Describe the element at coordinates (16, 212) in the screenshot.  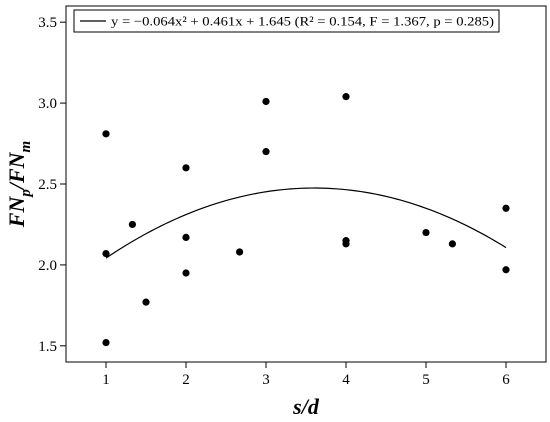
I see `y-title-fn-1: FN` at that location.